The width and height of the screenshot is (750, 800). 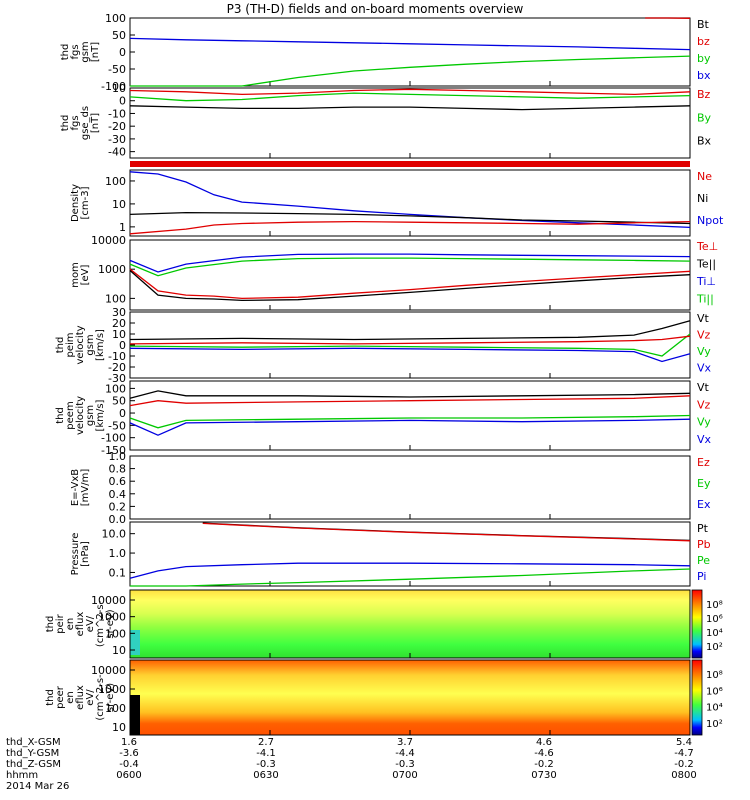 I want to click on y-tick-label: 0.8, so click(x=118, y=469).